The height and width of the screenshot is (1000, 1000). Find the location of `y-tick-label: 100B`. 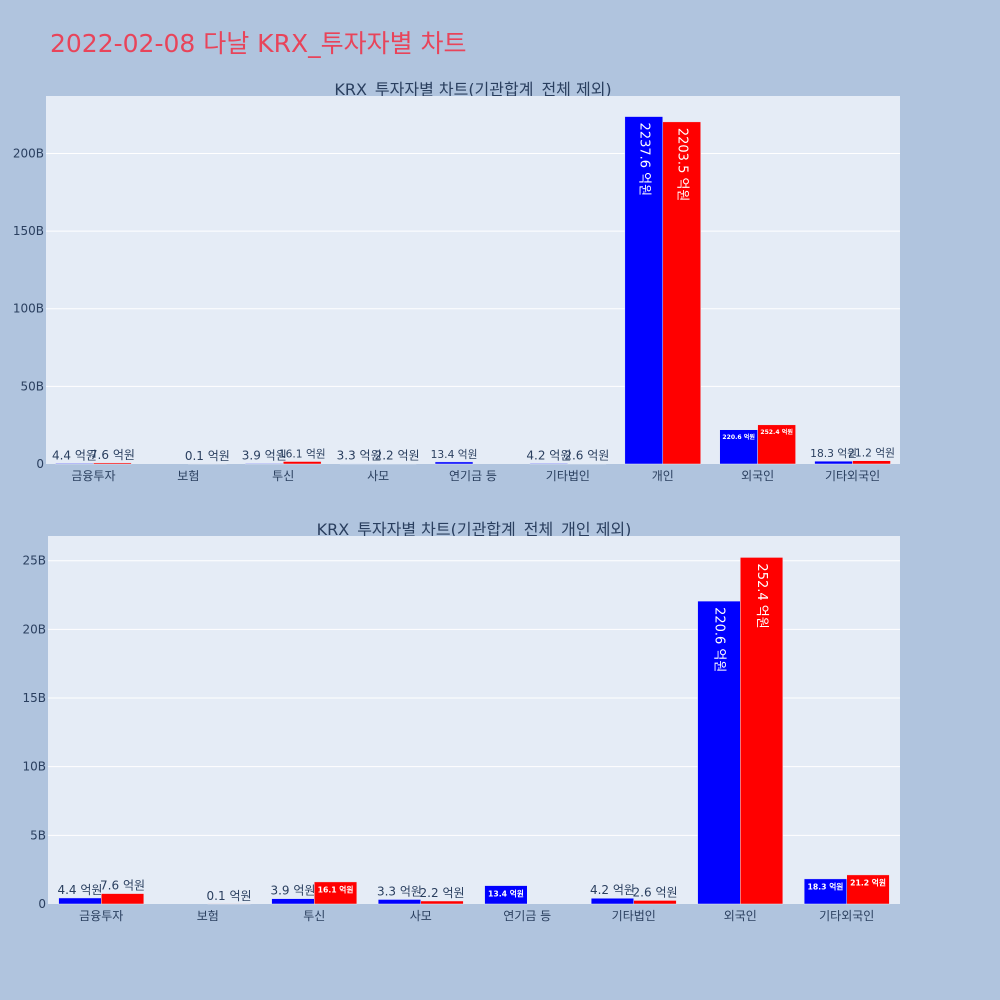

y-tick-label: 100B is located at coordinates (28, 309).